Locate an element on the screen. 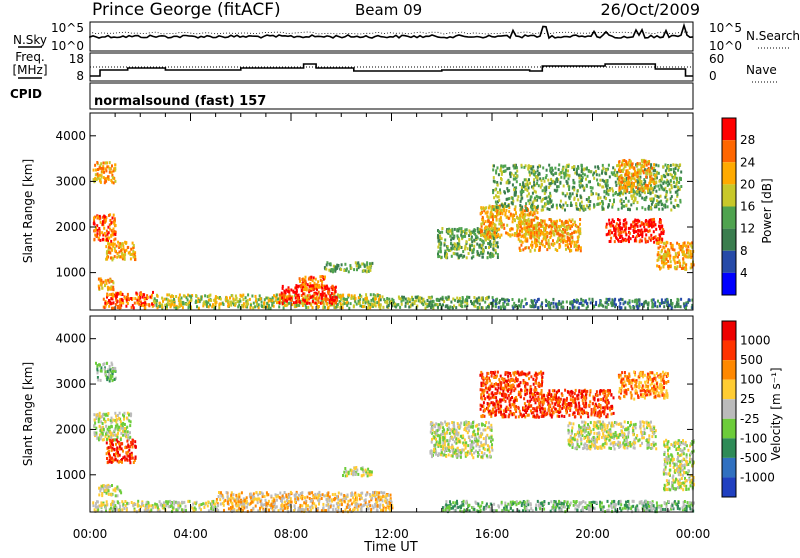 The width and height of the screenshot is (800, 558). date-label: 26/Oct/2009 is located at coordinates (650, 9).